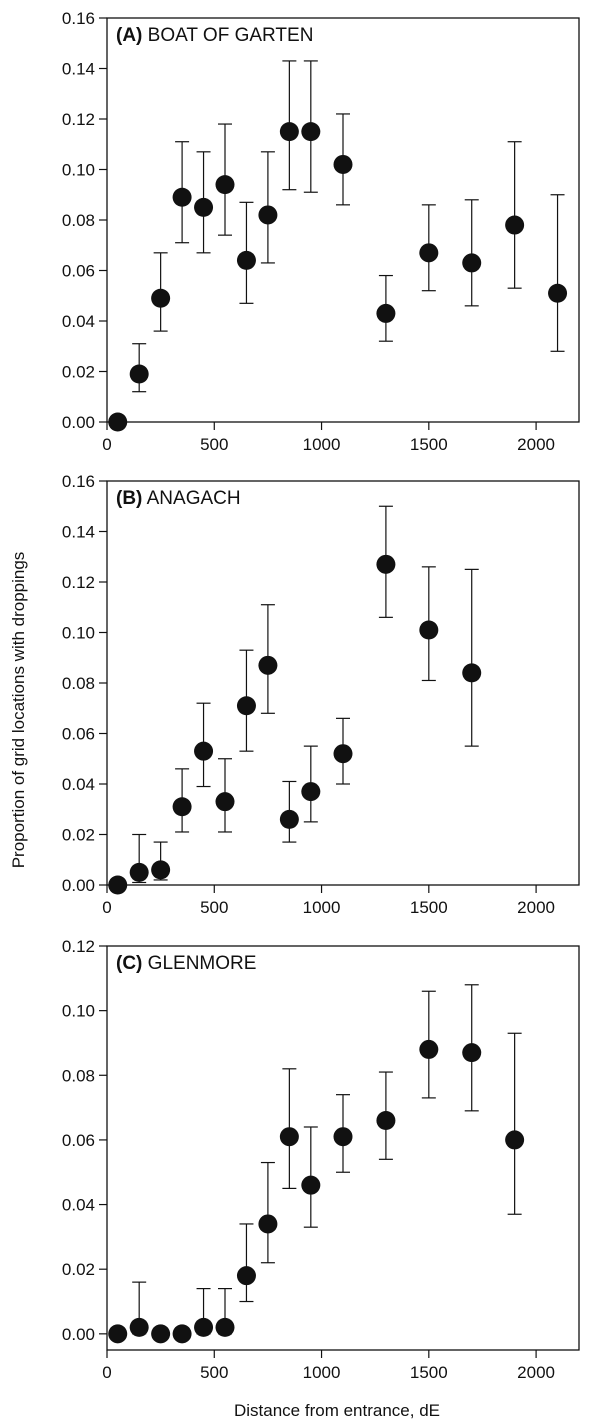 The image size is (594, 1424). What do you see at coordinates (186, 963) in the screenshot?
I see `panel-label: (C) GLENMORE` at bounding box center [186, 963].